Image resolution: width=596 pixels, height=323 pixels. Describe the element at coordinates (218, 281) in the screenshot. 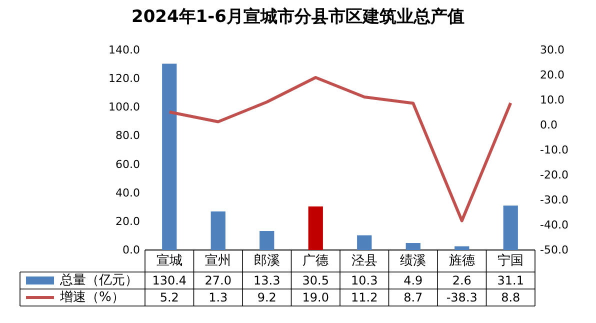

I see `data-label: 27.0` at that location.